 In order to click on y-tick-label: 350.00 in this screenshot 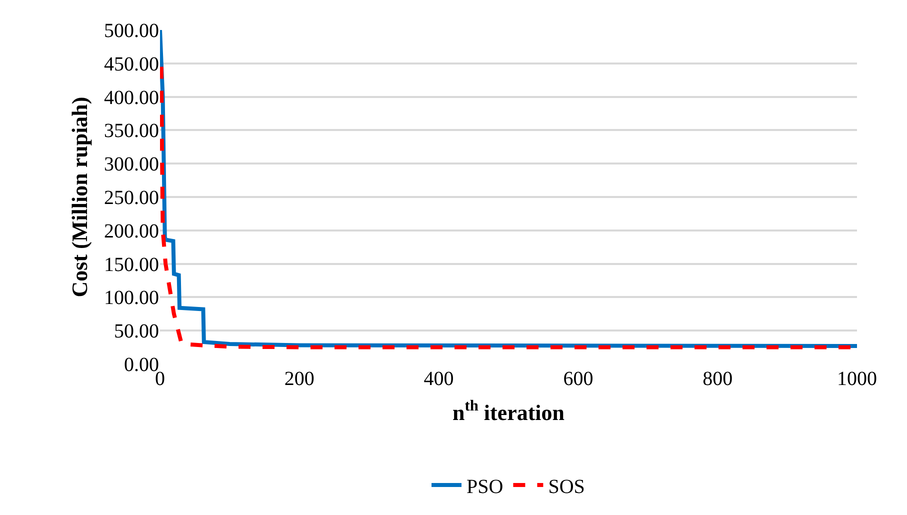, I will do `click(131, 131)`.